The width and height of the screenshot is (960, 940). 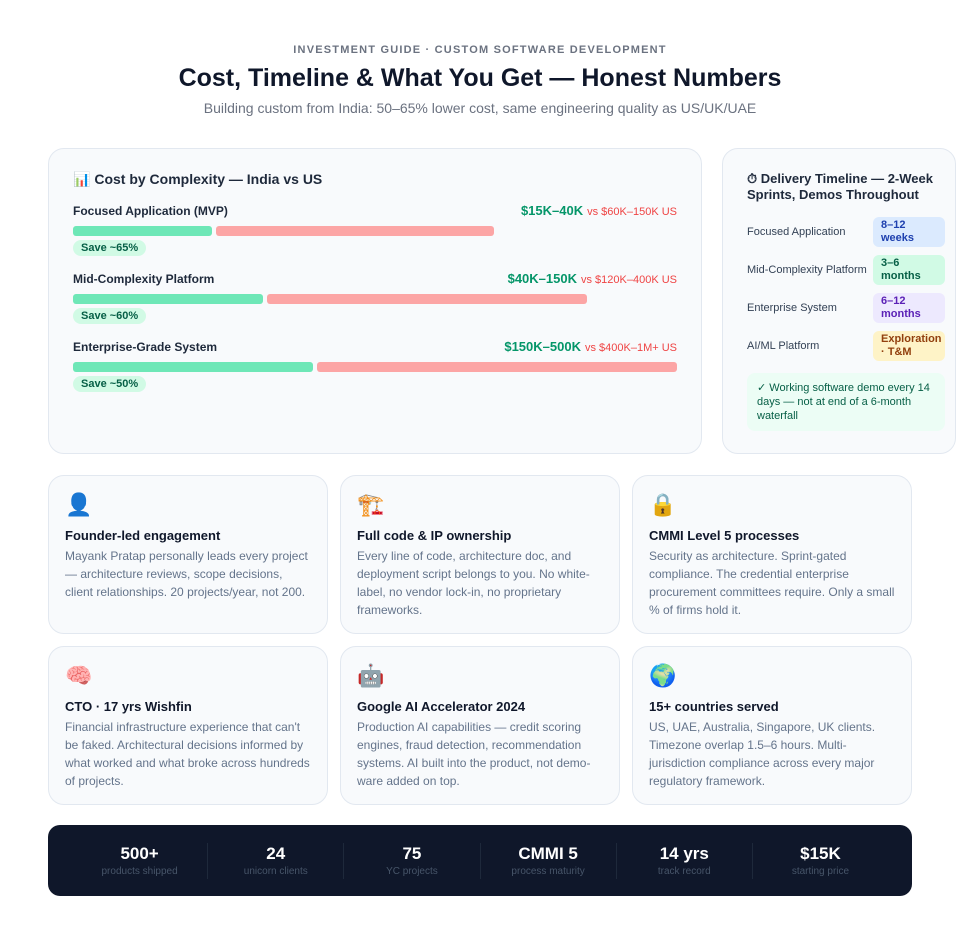 I want to click on stat-item: 24 unicorn clients, so click(x=276, y=860).